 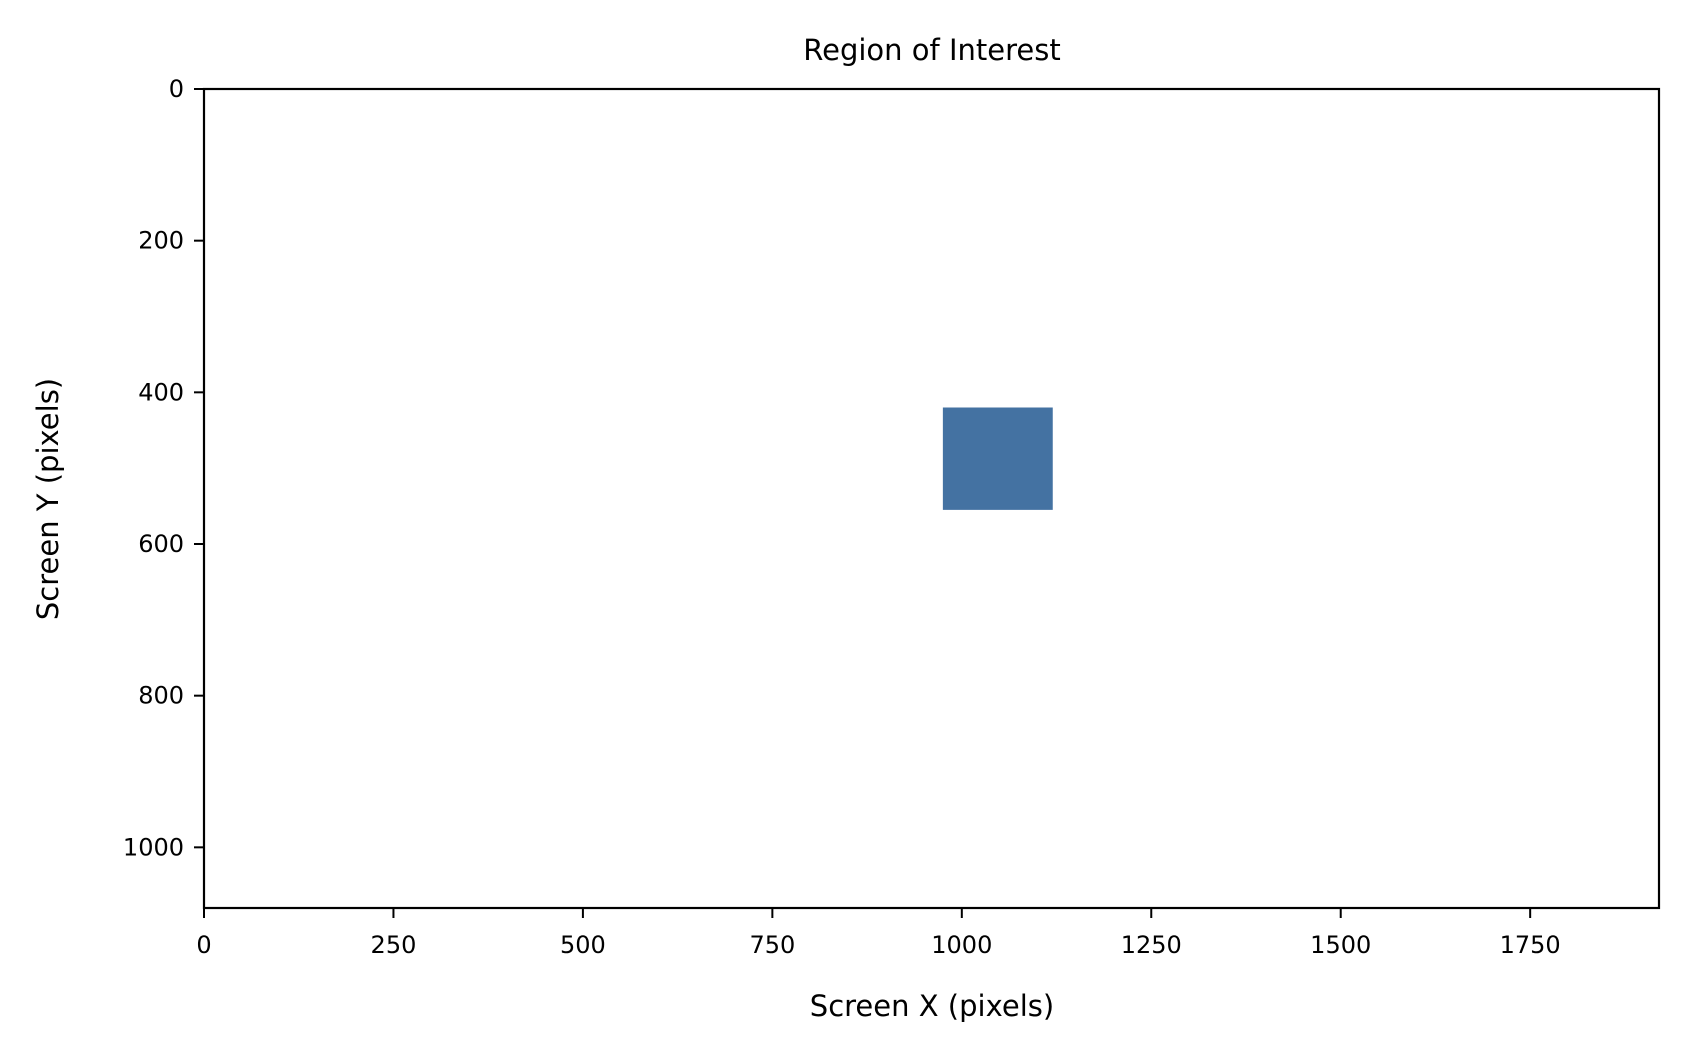 I want to click on y-axis: 0 200 400 600 800 1000, so click(x=163, y=468).